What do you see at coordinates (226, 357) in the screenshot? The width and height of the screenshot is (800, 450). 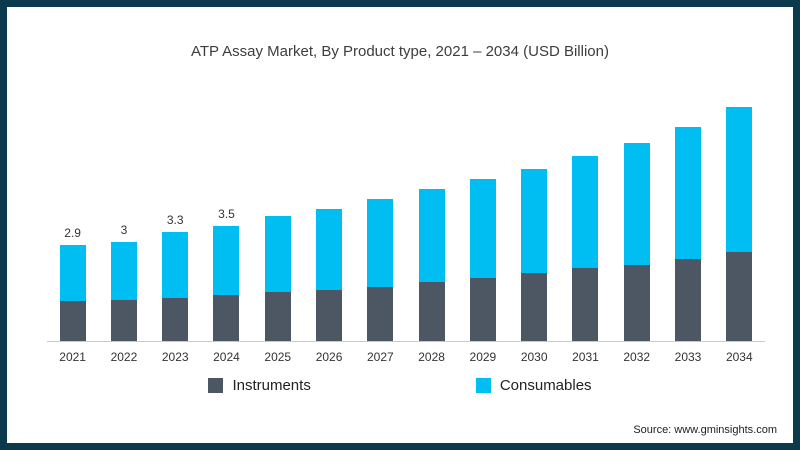 I see `x-axis-label: 2024` at bounding box center [226, 357].